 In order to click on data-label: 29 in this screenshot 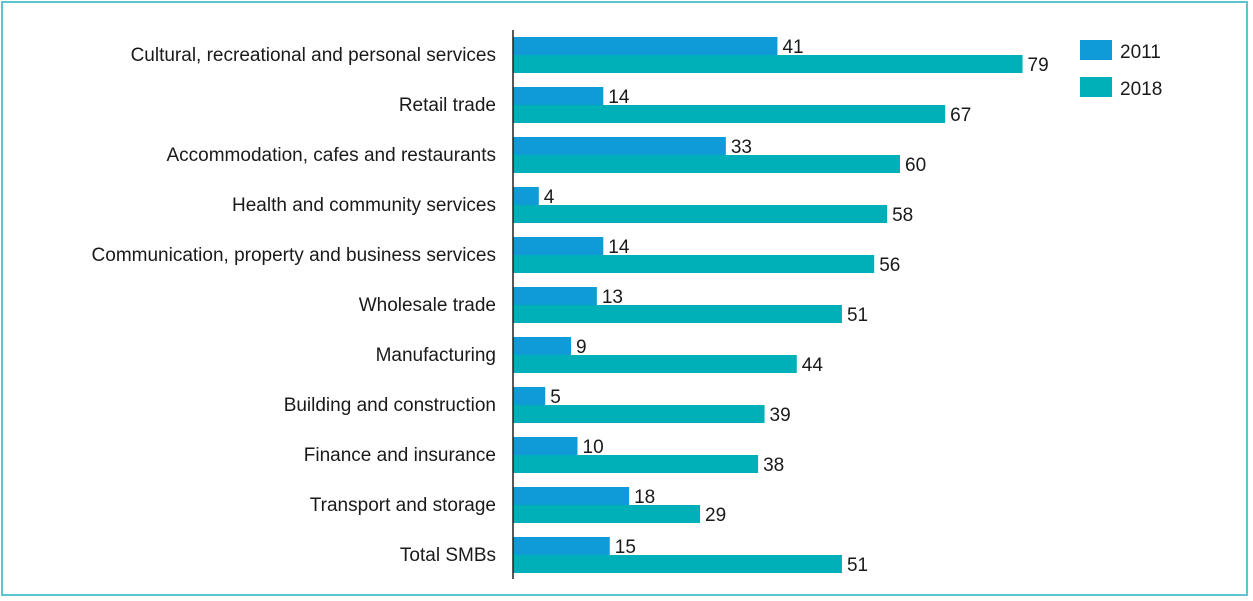, I will do `click(715, 515)`.